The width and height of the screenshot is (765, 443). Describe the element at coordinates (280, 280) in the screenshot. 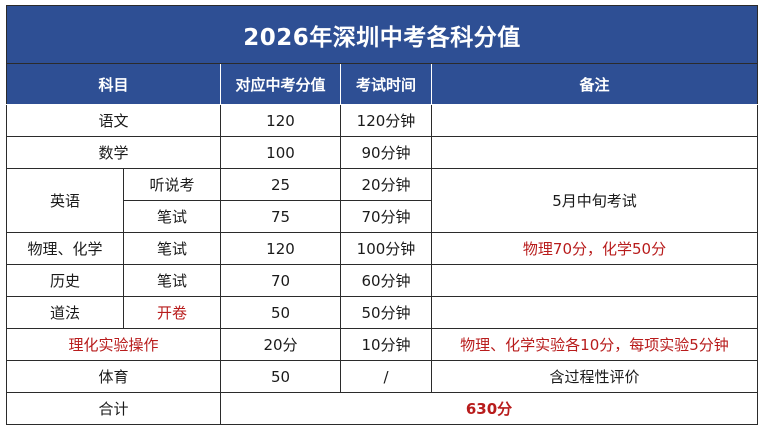

I see `score-cell: 70` at that location.